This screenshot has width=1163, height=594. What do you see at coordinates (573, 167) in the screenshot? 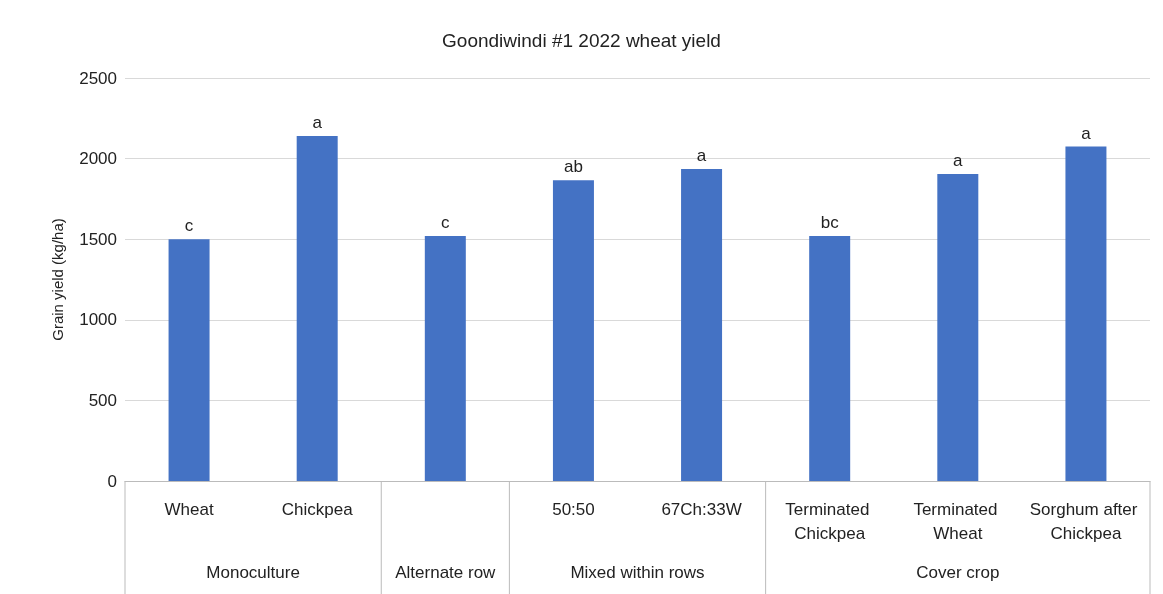
I see `data-label: ab` at bounding box center [573, 167].